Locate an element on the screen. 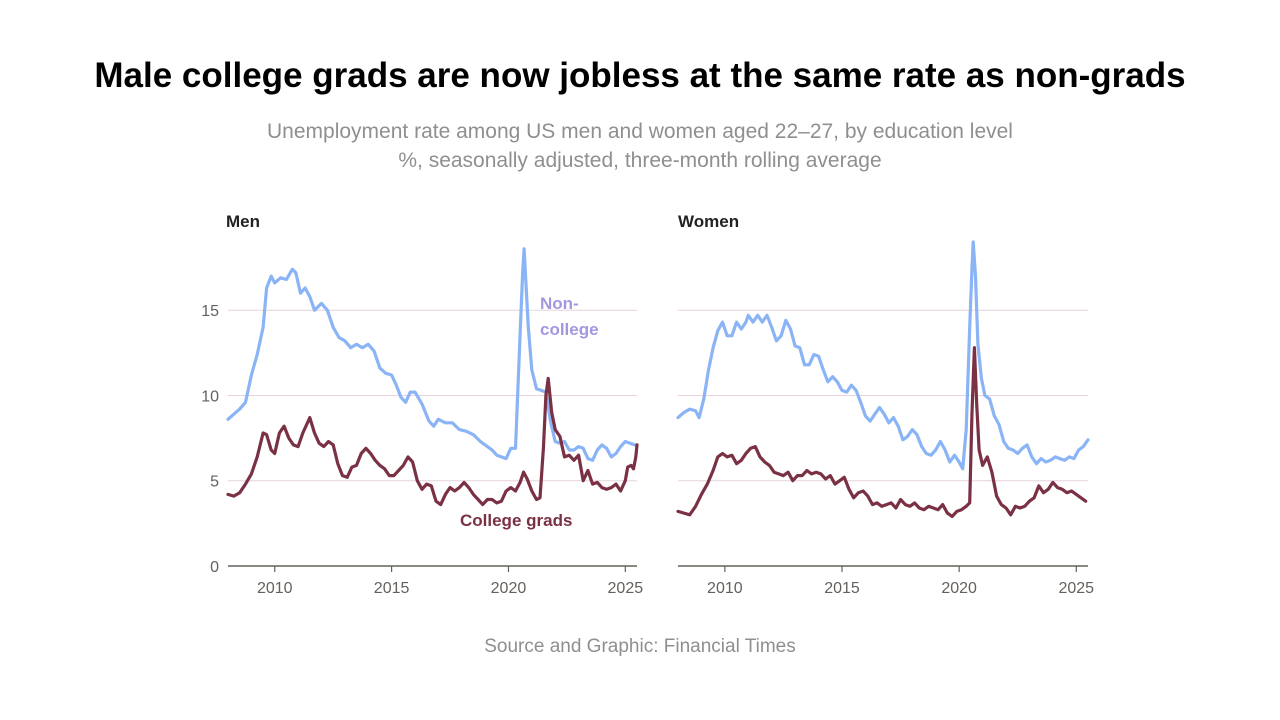 The image size is (1280, 720). series-label-non-college: Non-college is located at coordinates (569, 316).